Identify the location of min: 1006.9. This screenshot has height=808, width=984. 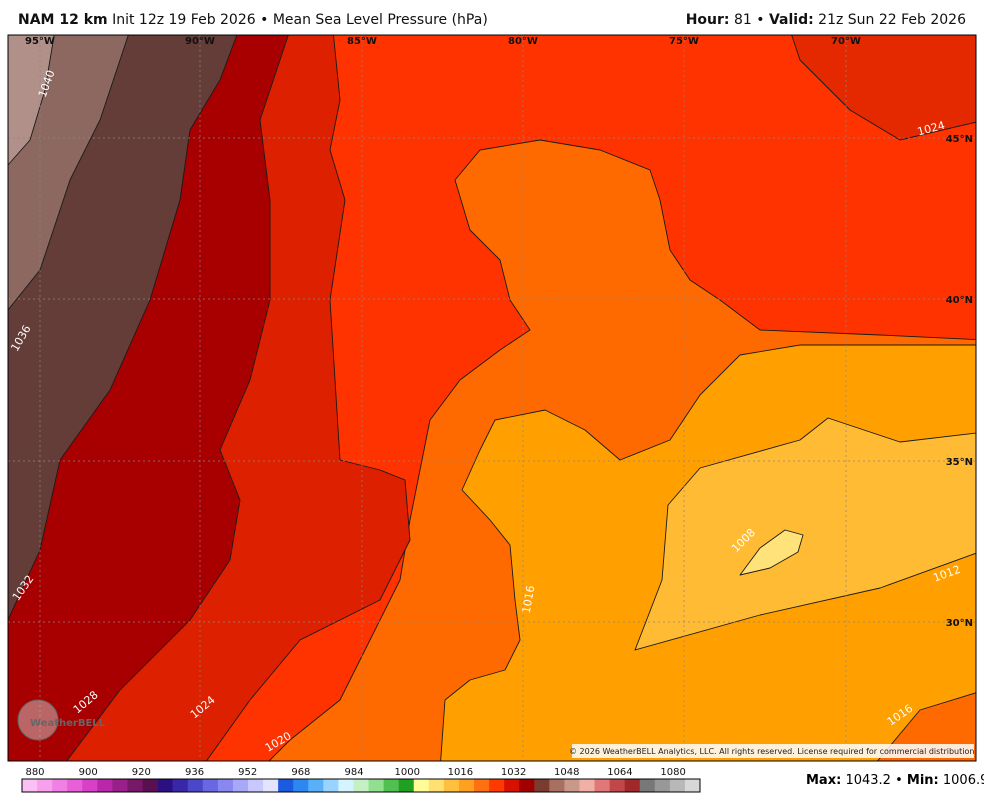
(963, 780).